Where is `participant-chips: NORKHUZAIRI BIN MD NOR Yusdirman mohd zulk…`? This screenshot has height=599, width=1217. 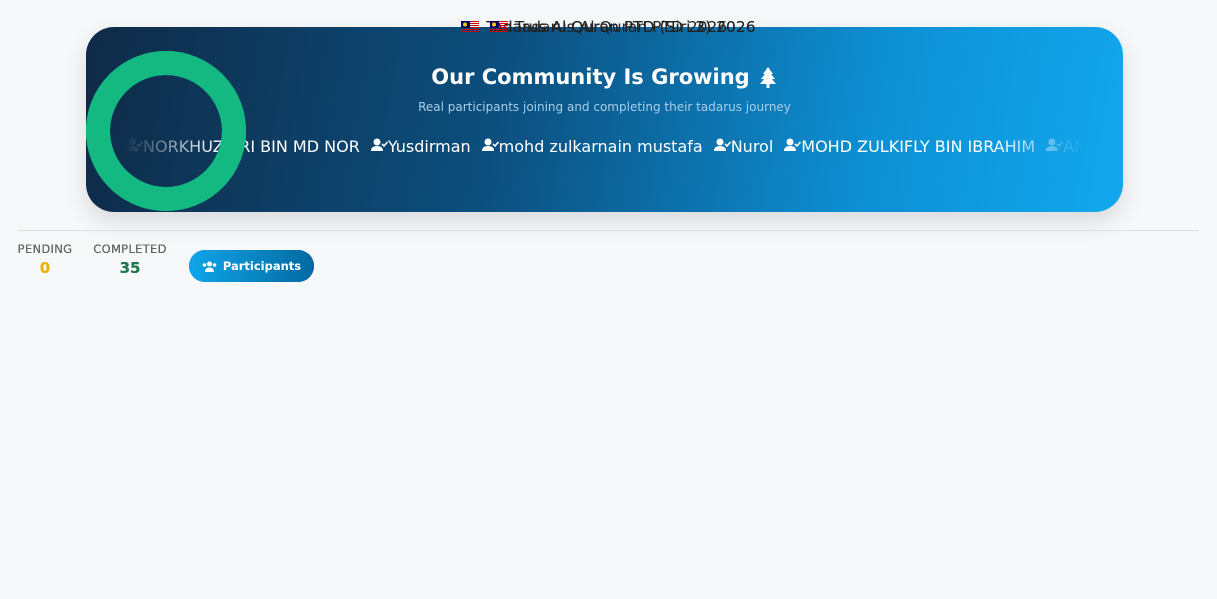 participant-chips: NORKHUZAIRI BIN MD NOR Yusdirman mohd zulk… is located at coordinates (604, 155).